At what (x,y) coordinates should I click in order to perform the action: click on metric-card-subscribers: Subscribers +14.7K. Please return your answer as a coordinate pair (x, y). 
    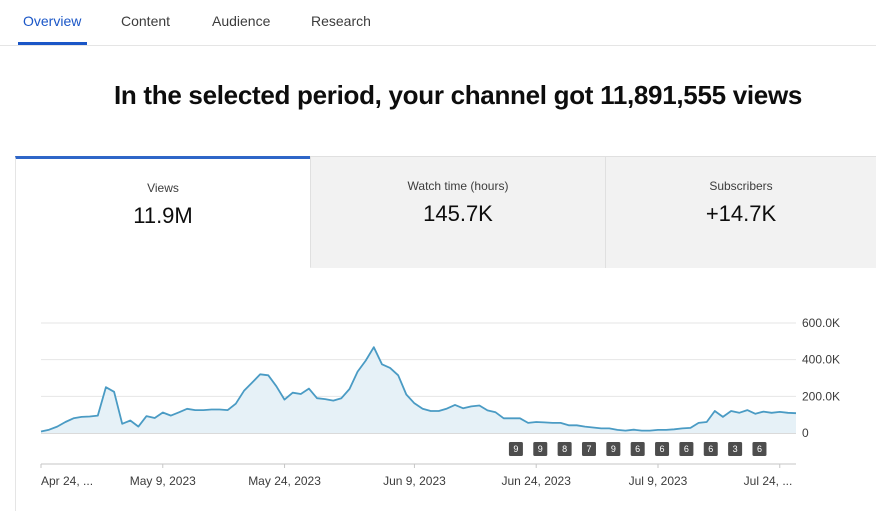
    Looking at the image, I should click on (740, 212).